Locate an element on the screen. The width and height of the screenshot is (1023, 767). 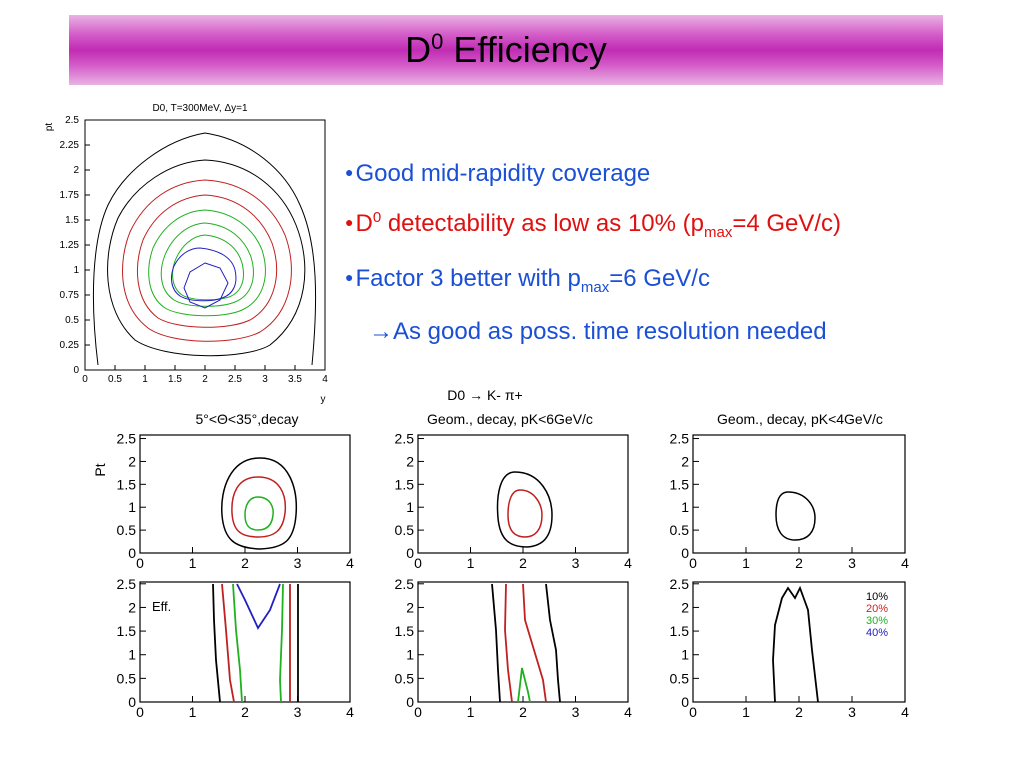
contour-10-right is located at coordinates (553, 643).